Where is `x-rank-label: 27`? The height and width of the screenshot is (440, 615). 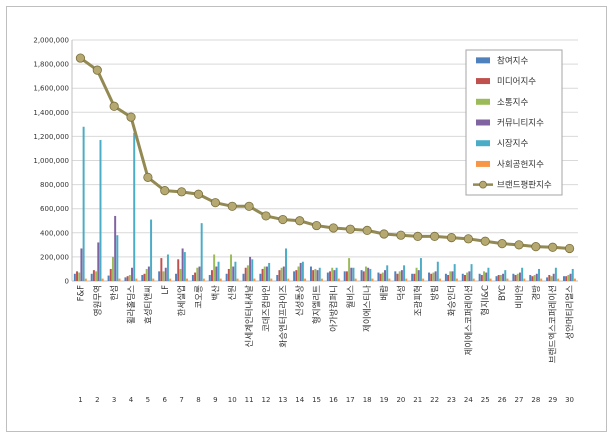 x-rank-label: 27 is located at coordinates (519, 400).